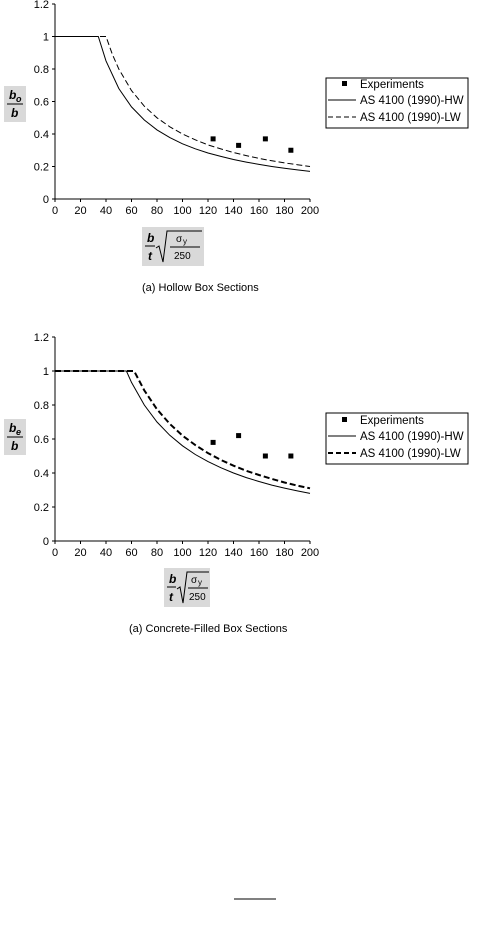 The width and height of the screenshot is (481, 930). I want to click on y-axis-label: b e b, so click(15, 437).